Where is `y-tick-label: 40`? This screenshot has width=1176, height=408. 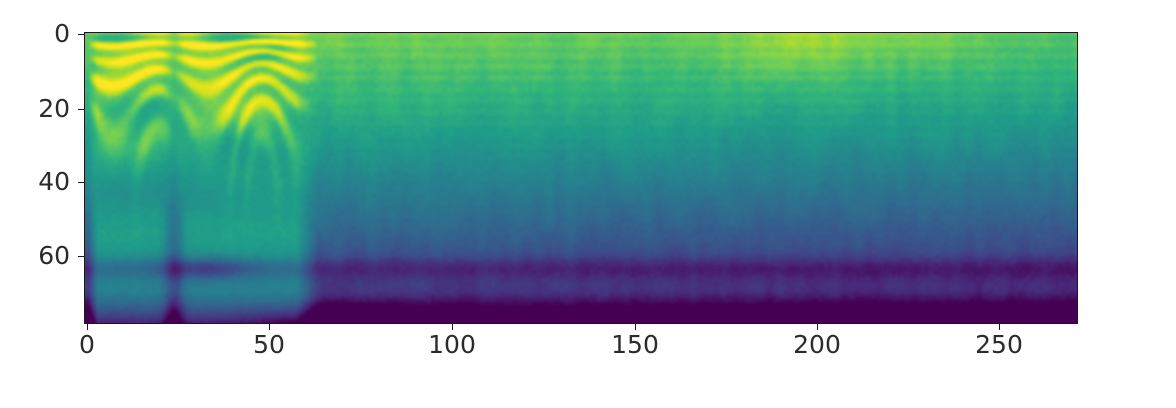
y-tick-label: 40 is located at coordinates (54, 181).